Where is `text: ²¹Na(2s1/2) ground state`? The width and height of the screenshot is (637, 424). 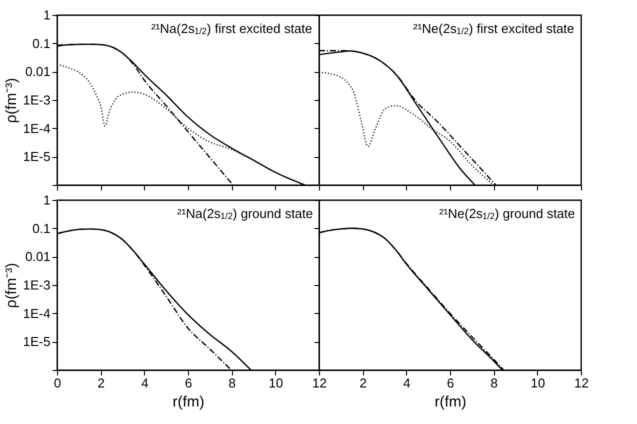
text: ²¹Na(2s1/2) ground state is located at coordinates (245, 213).